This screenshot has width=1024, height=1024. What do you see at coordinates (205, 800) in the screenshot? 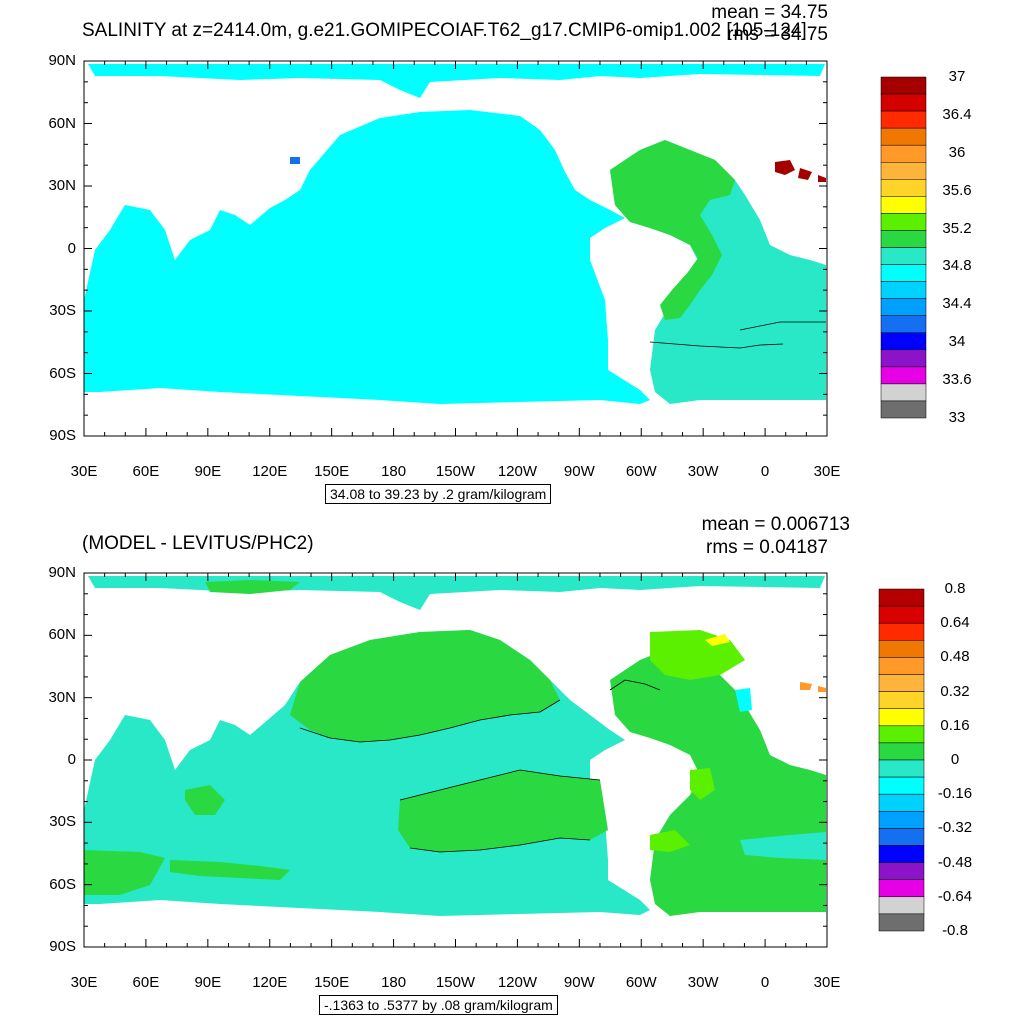
I see `bottom-indian-green-blob` at bounding box center [205, 800].